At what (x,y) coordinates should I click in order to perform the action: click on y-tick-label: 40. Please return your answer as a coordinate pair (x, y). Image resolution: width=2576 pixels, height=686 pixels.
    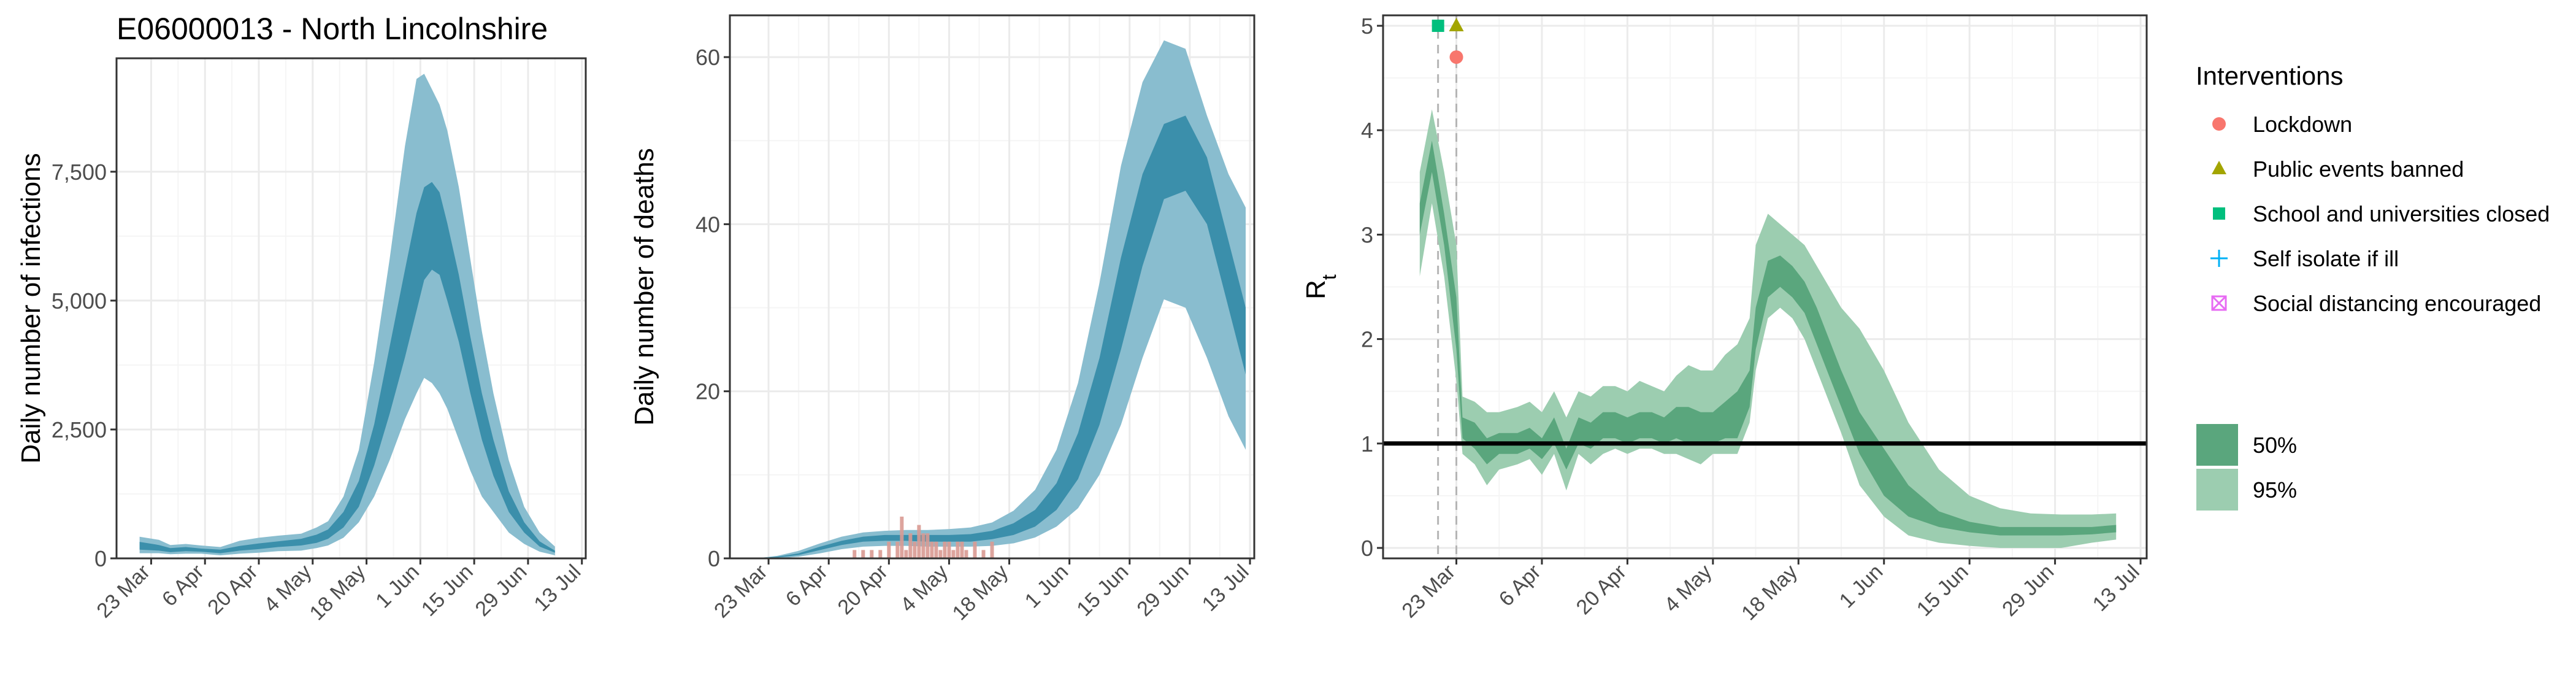
    Looking at the image, I should click on (708, 224).